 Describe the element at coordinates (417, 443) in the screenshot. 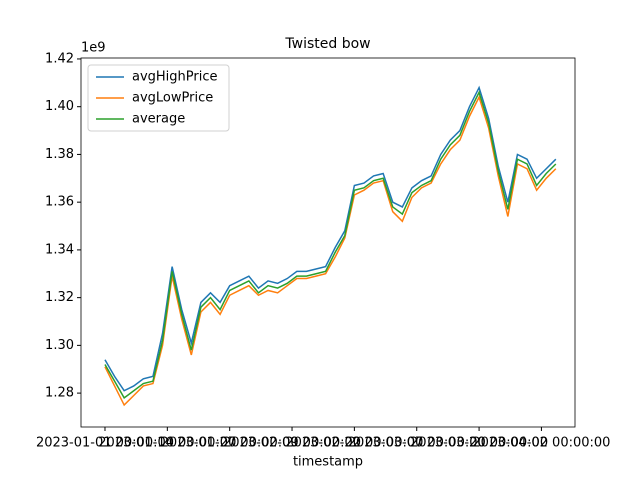

I see `x-tick-label: 2023-03-07 00:00:00` at that location.